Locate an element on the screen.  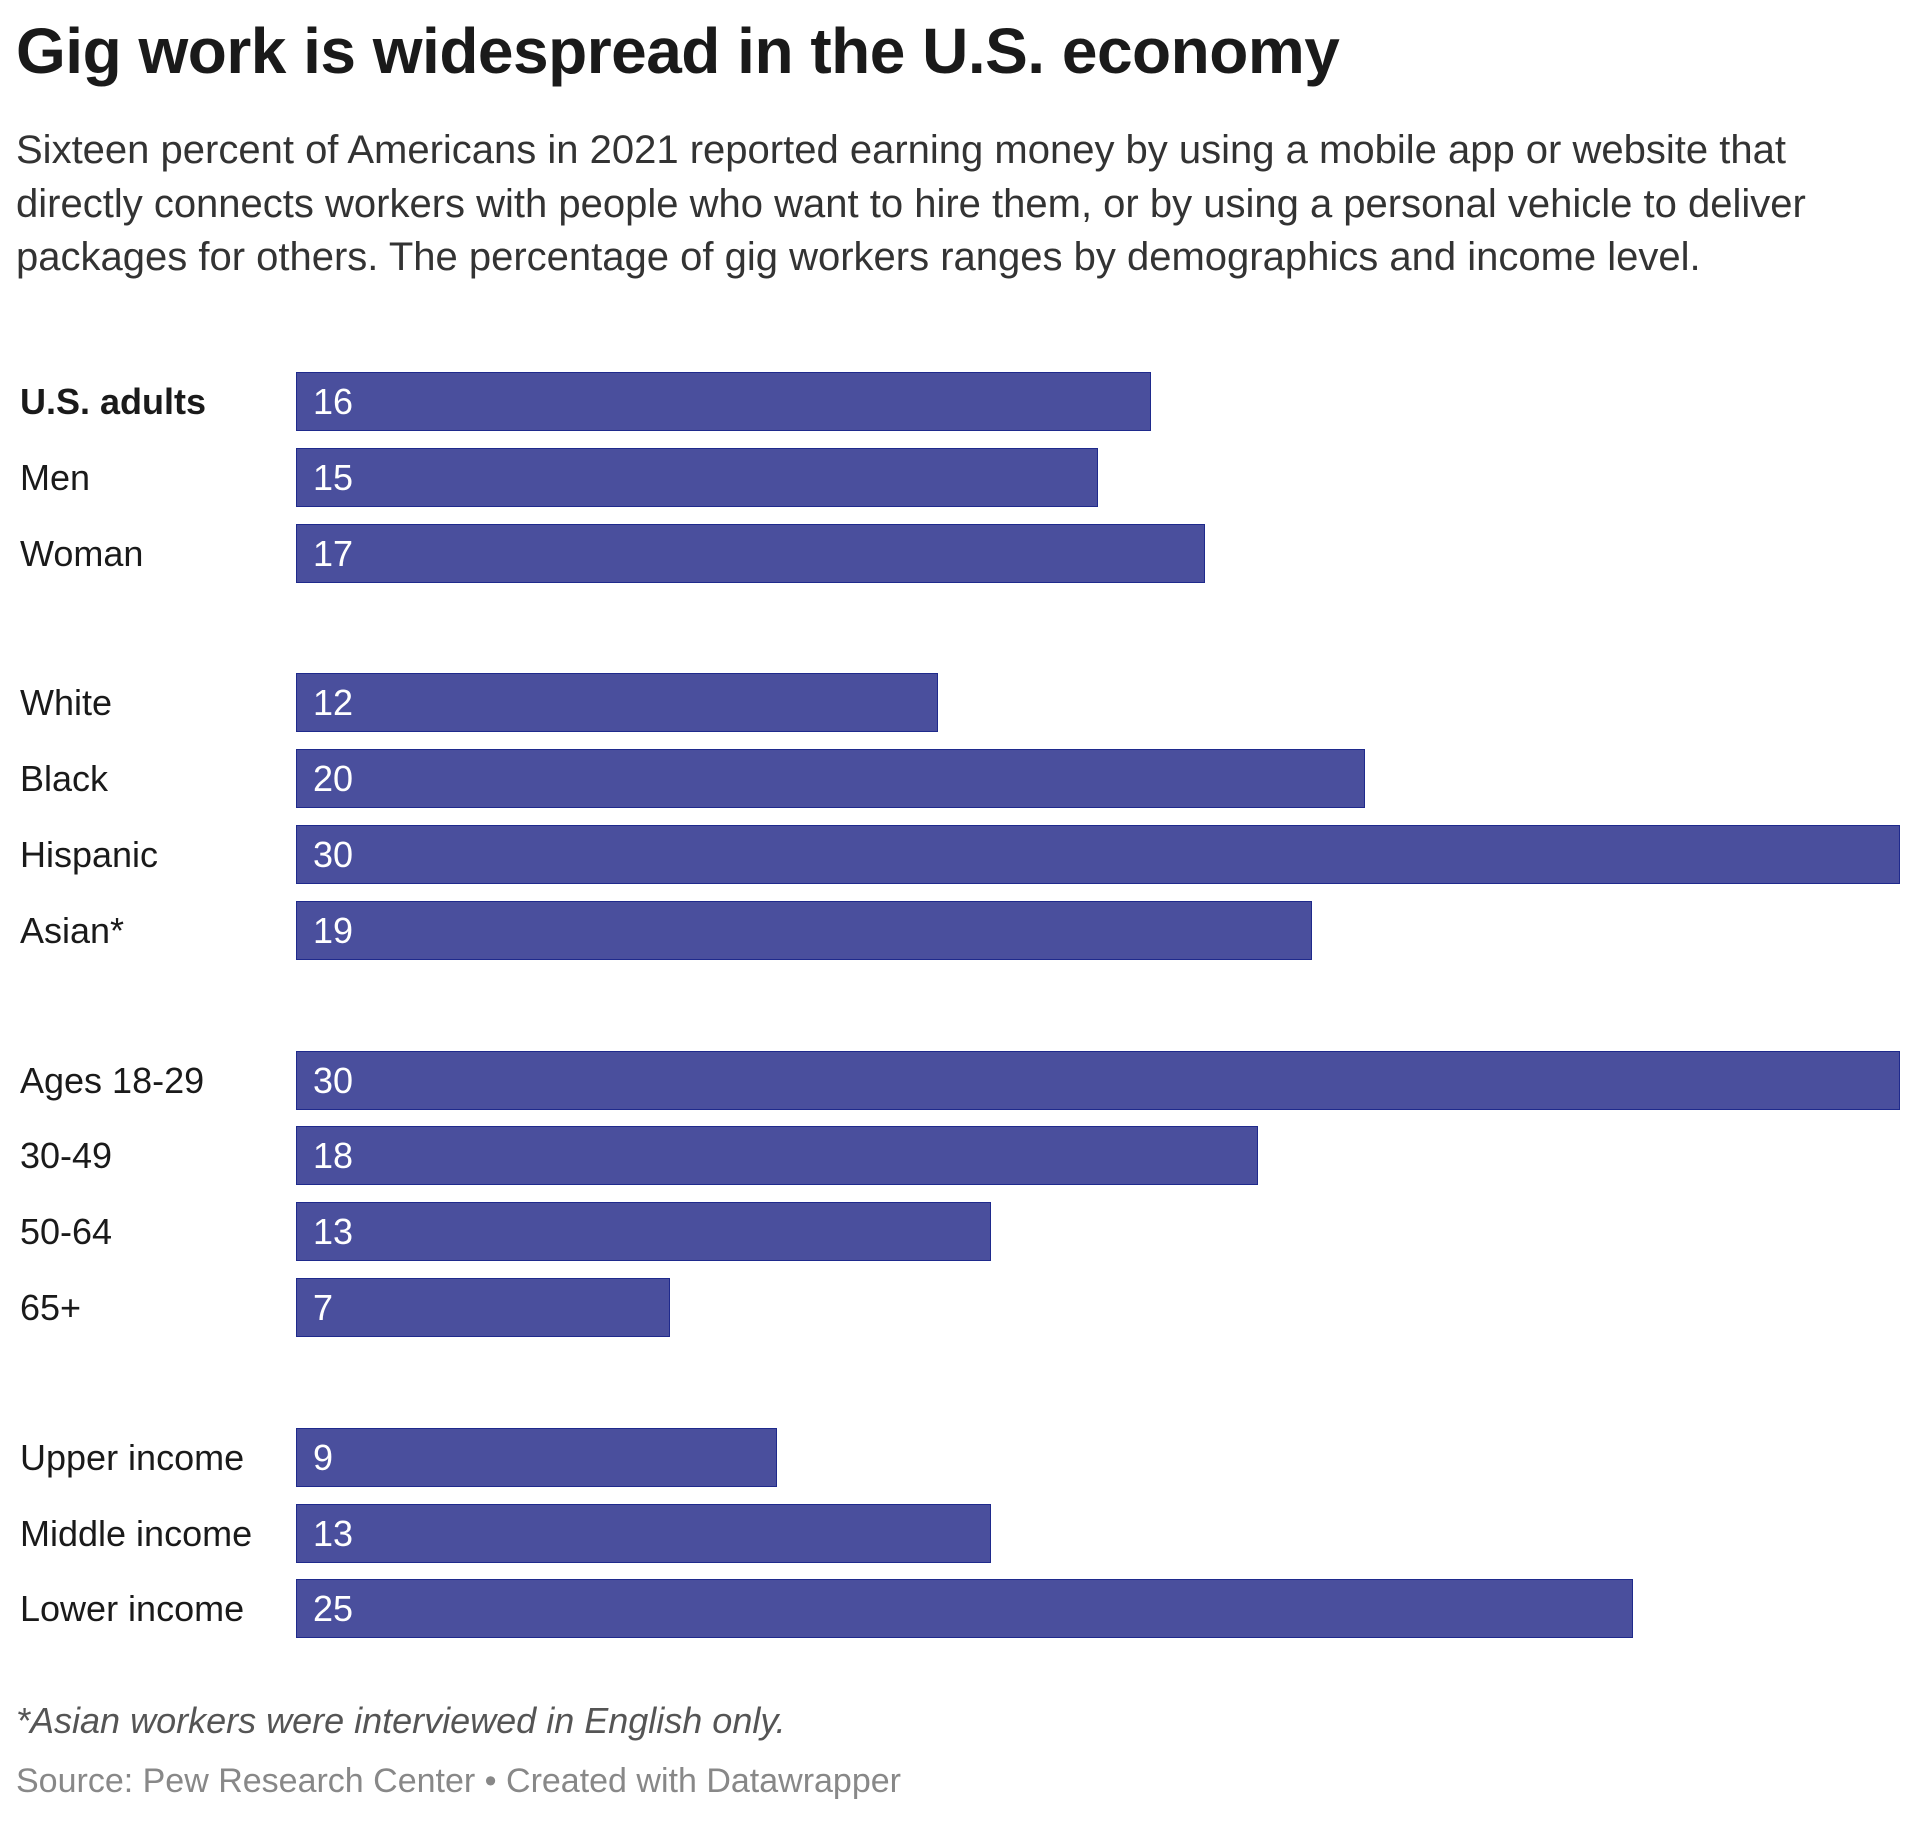
category-label: Men is located at coordinates (55, 477).